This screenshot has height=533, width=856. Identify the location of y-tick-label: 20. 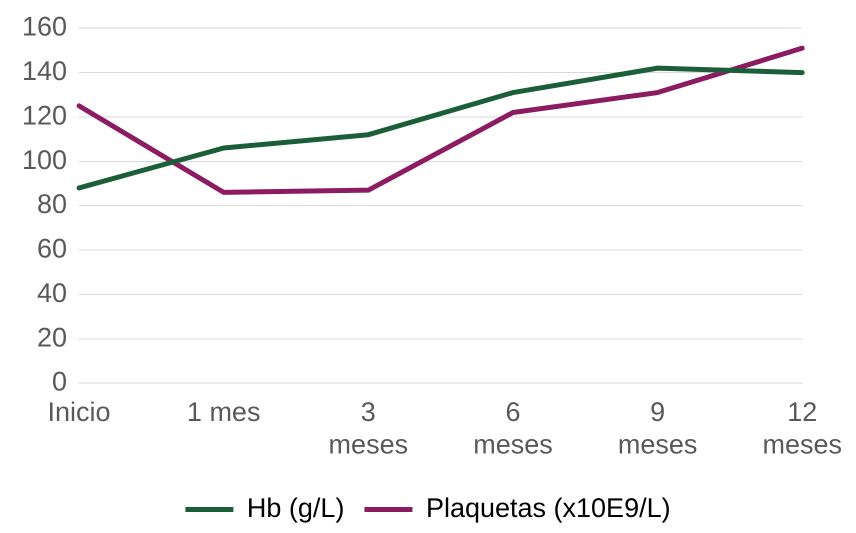
(52, 337).